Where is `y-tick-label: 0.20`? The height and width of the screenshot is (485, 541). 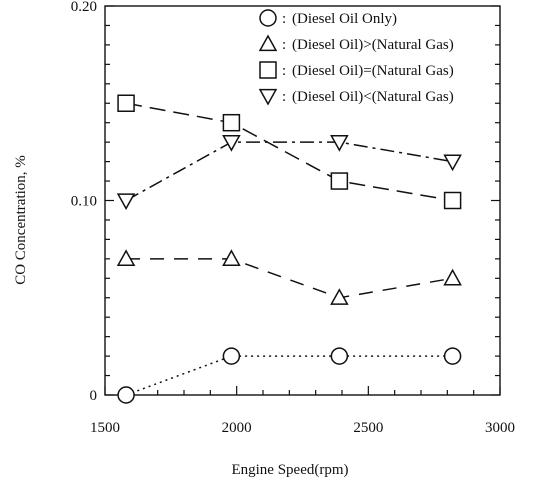
y-tick-label: 0.20 is located at coordinates (84, 7).